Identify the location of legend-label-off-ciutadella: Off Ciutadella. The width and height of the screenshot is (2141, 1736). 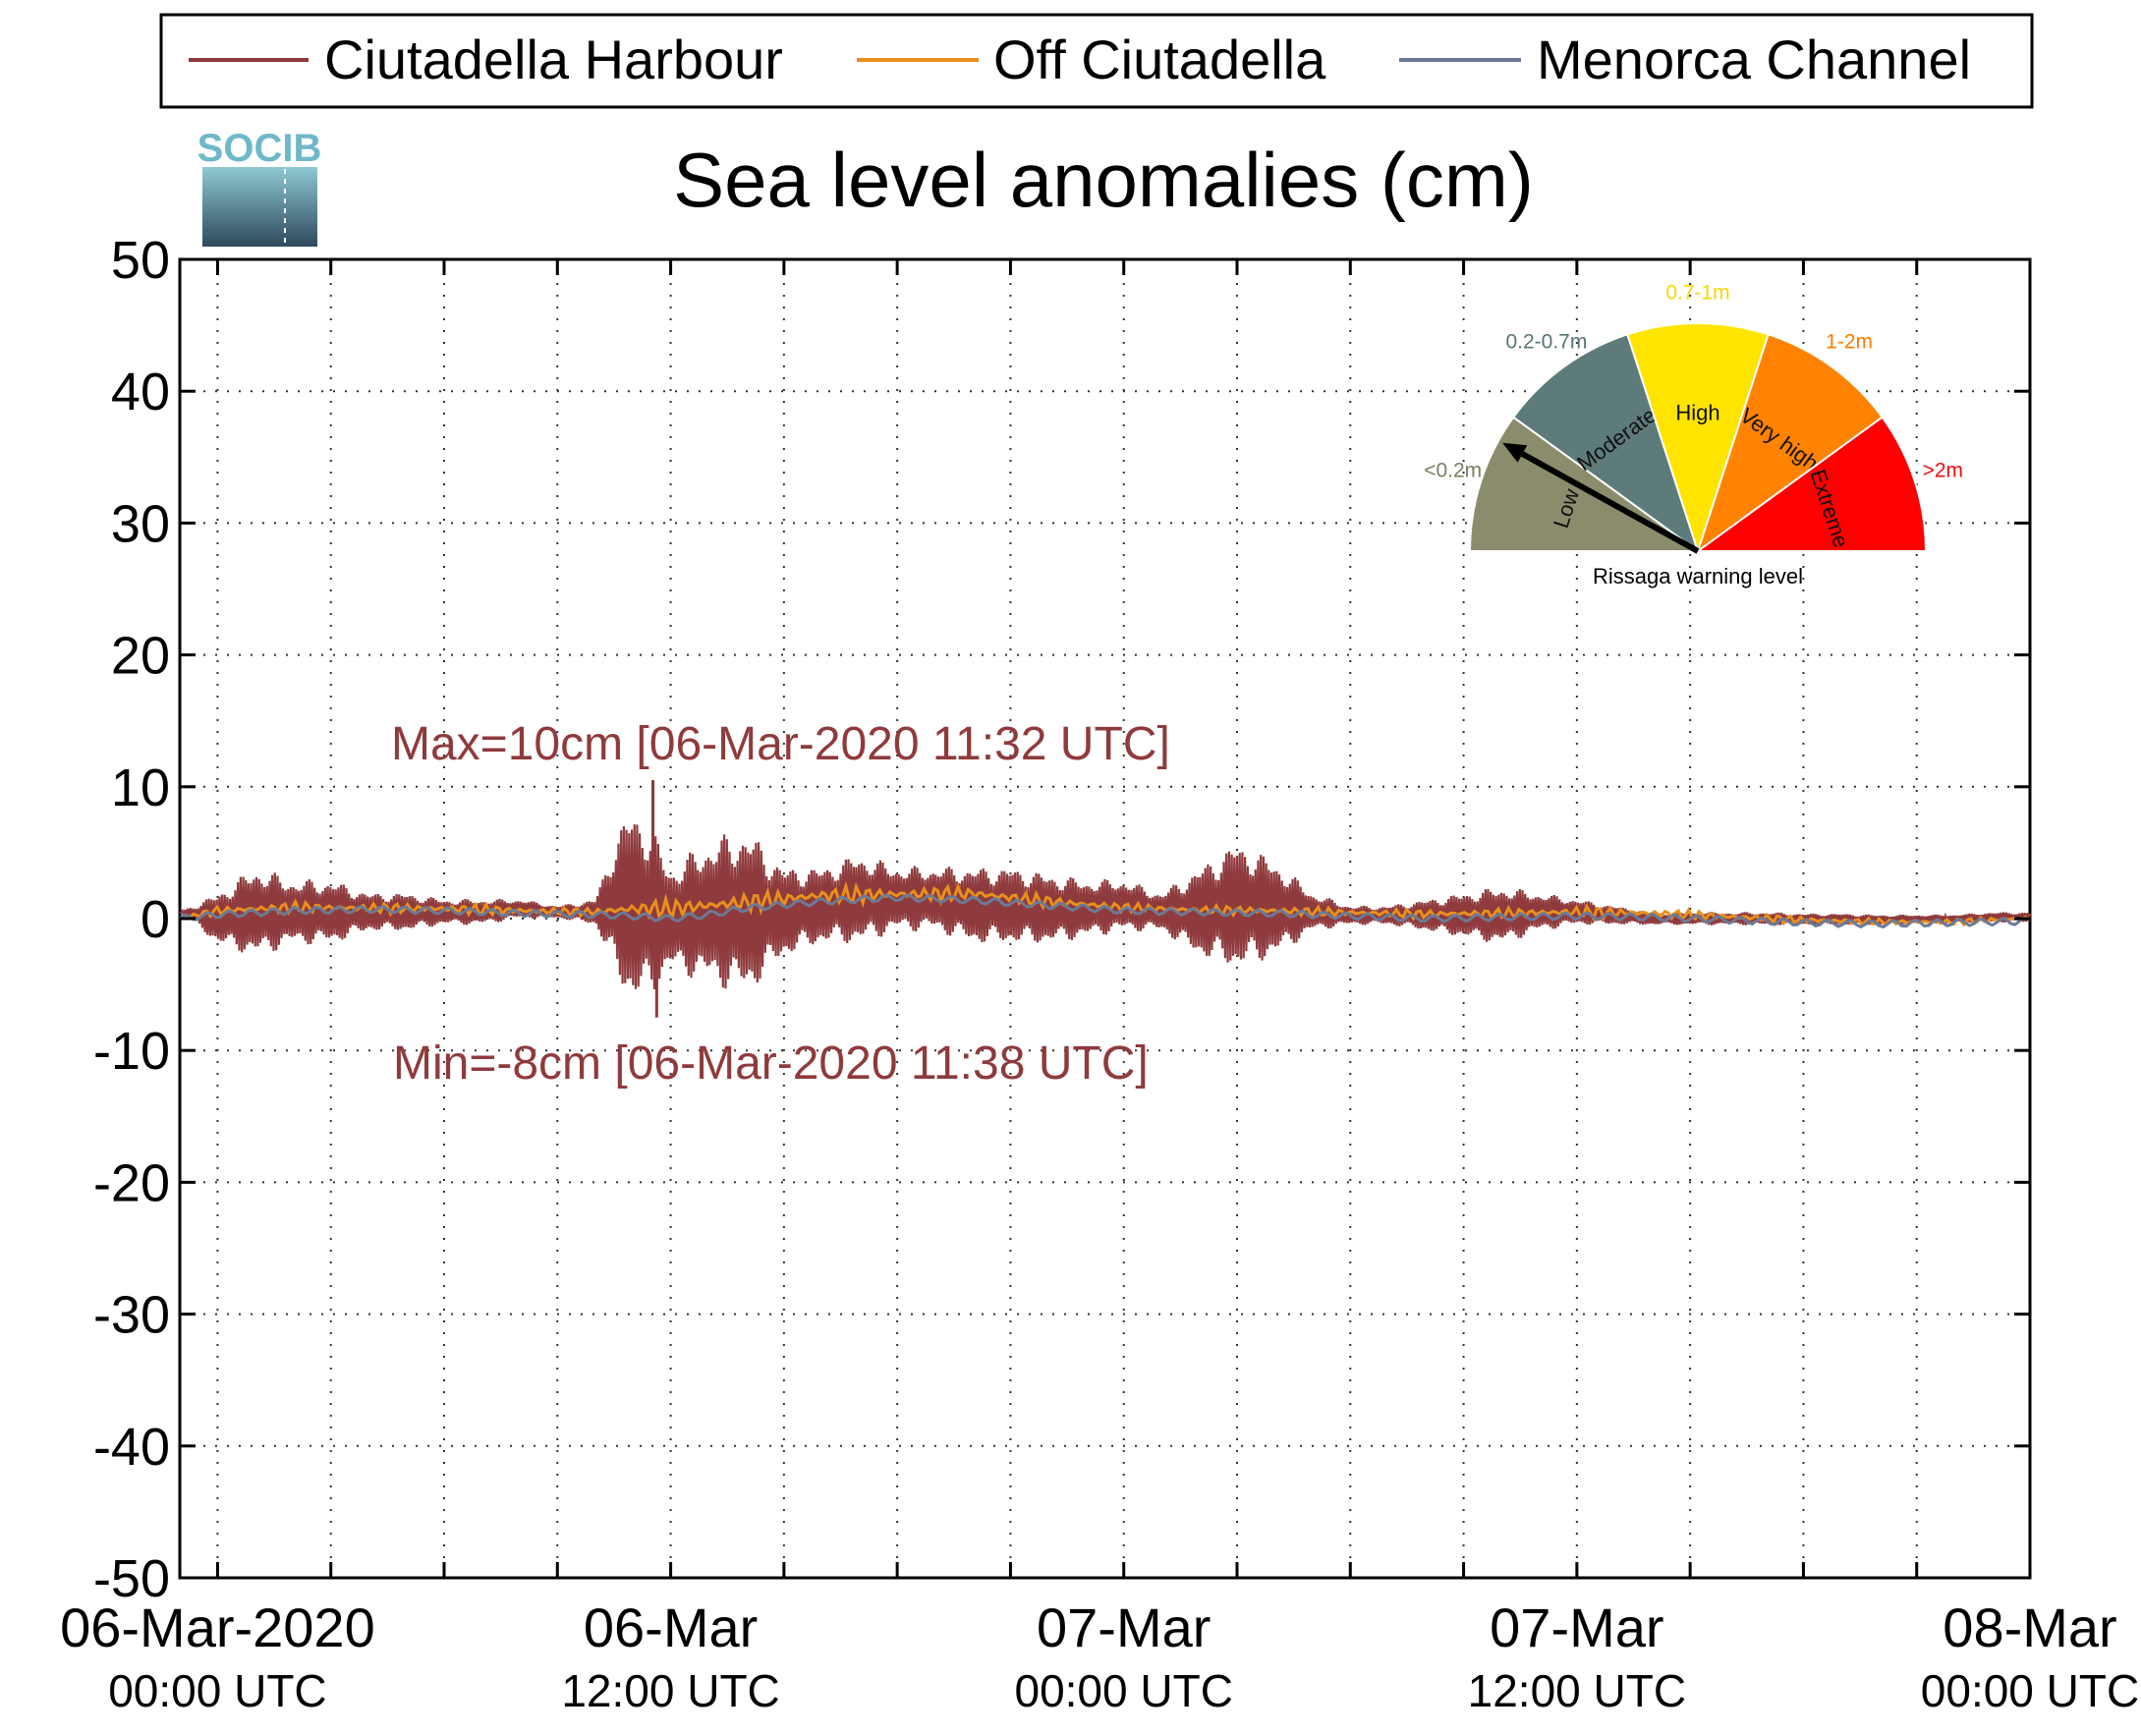
(1159, 59).